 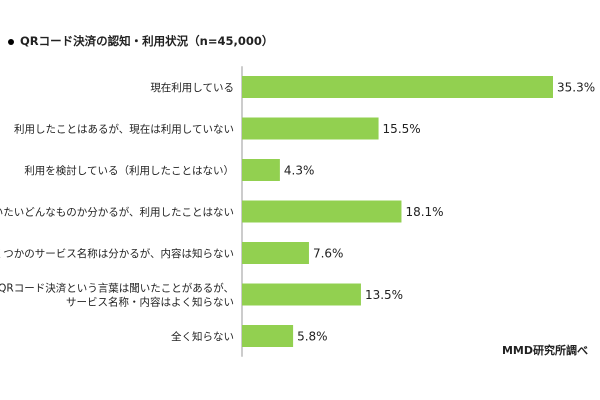 I want to click on value-label-5: 13.5%, so click(x=384, y=295).